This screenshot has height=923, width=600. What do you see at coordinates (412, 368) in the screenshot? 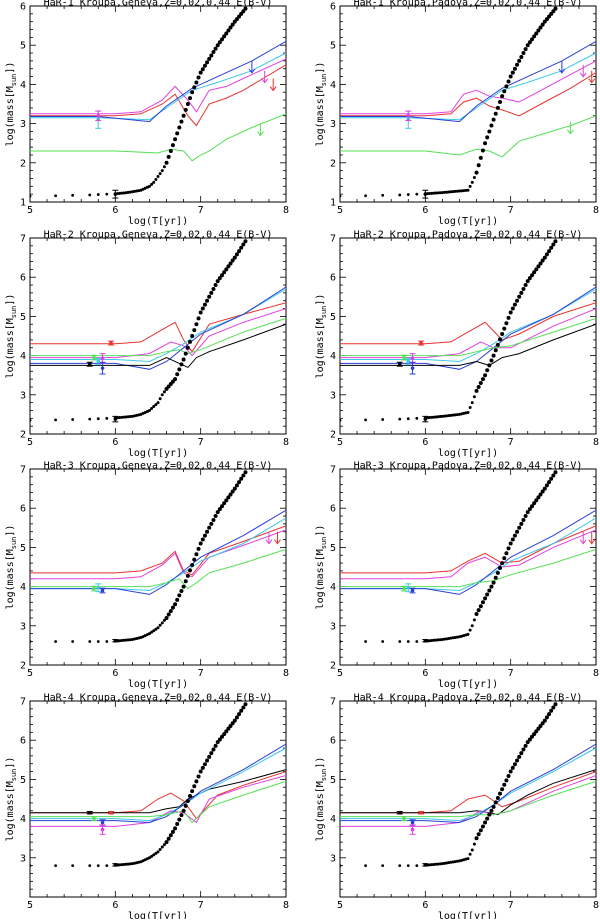
I see `data-point-blue` at bounding box center [412, 368].